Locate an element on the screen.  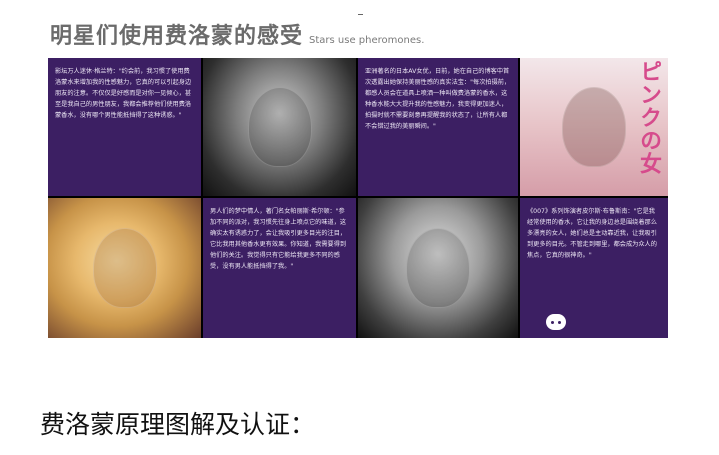
photo-av-actress: ピンクの女 is located at coordinates (594, 127).